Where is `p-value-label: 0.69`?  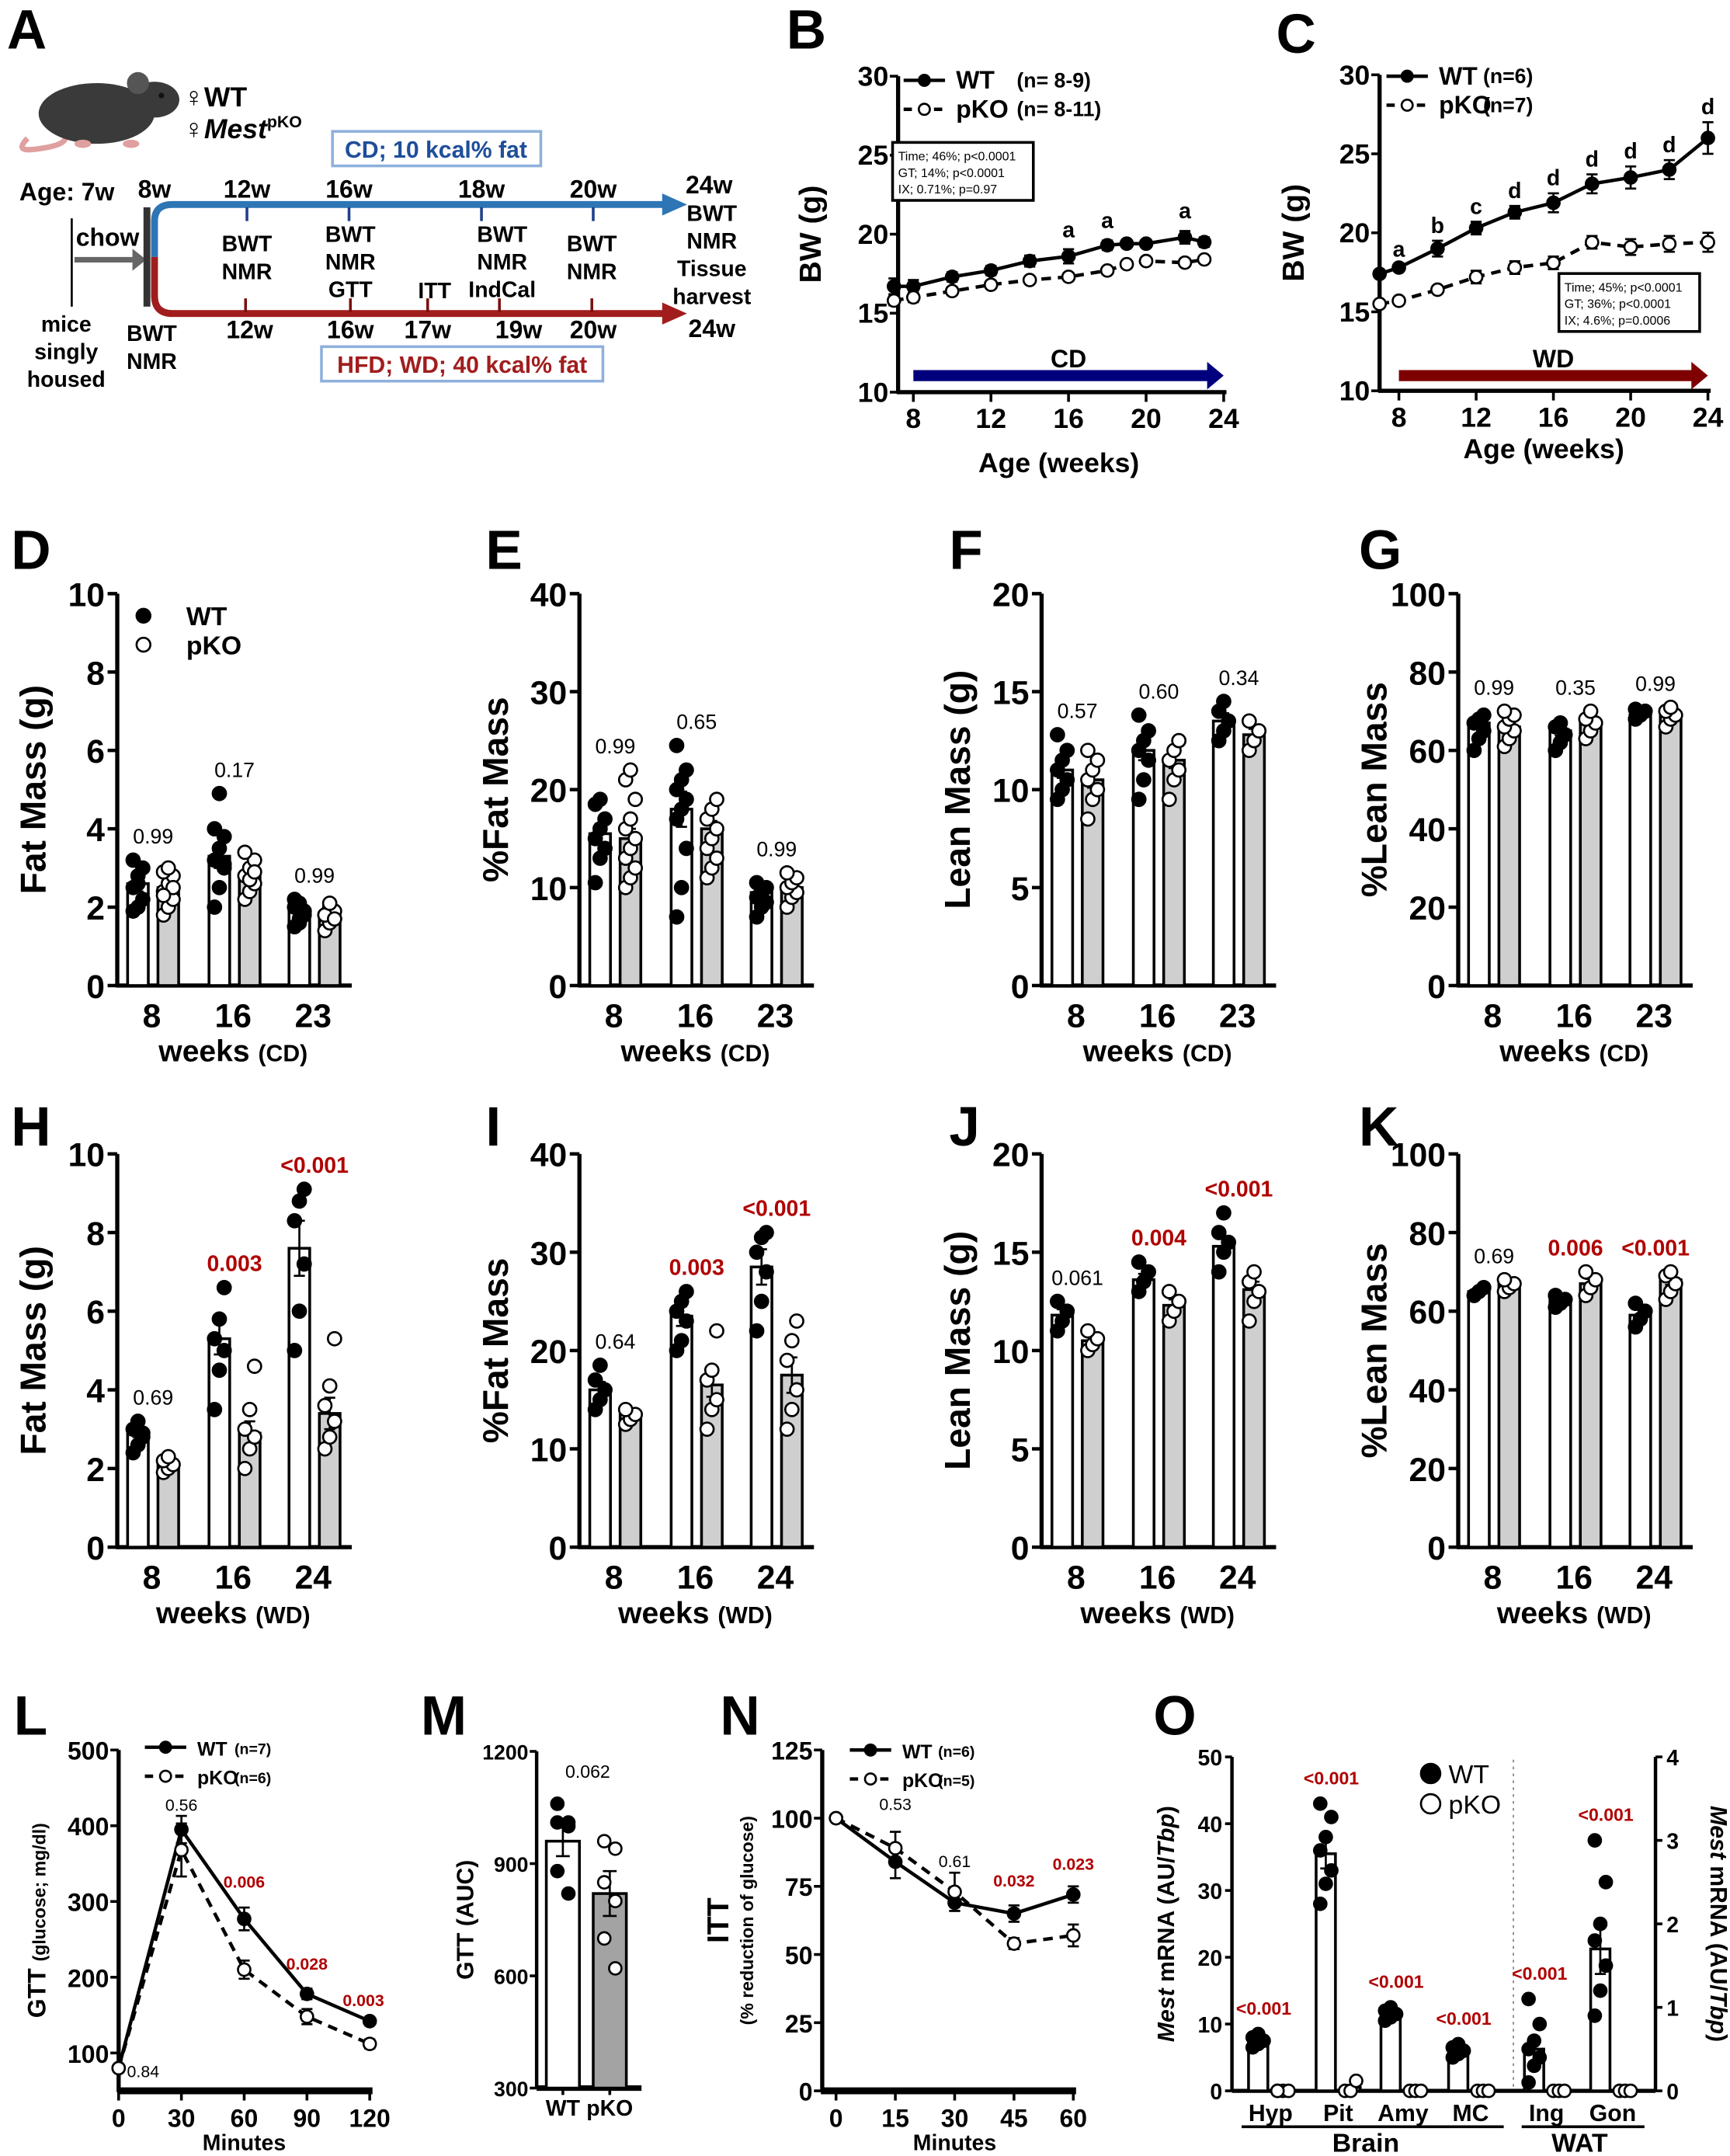 p-value-label: 0.69 is located at coordinates (1494, 1256).